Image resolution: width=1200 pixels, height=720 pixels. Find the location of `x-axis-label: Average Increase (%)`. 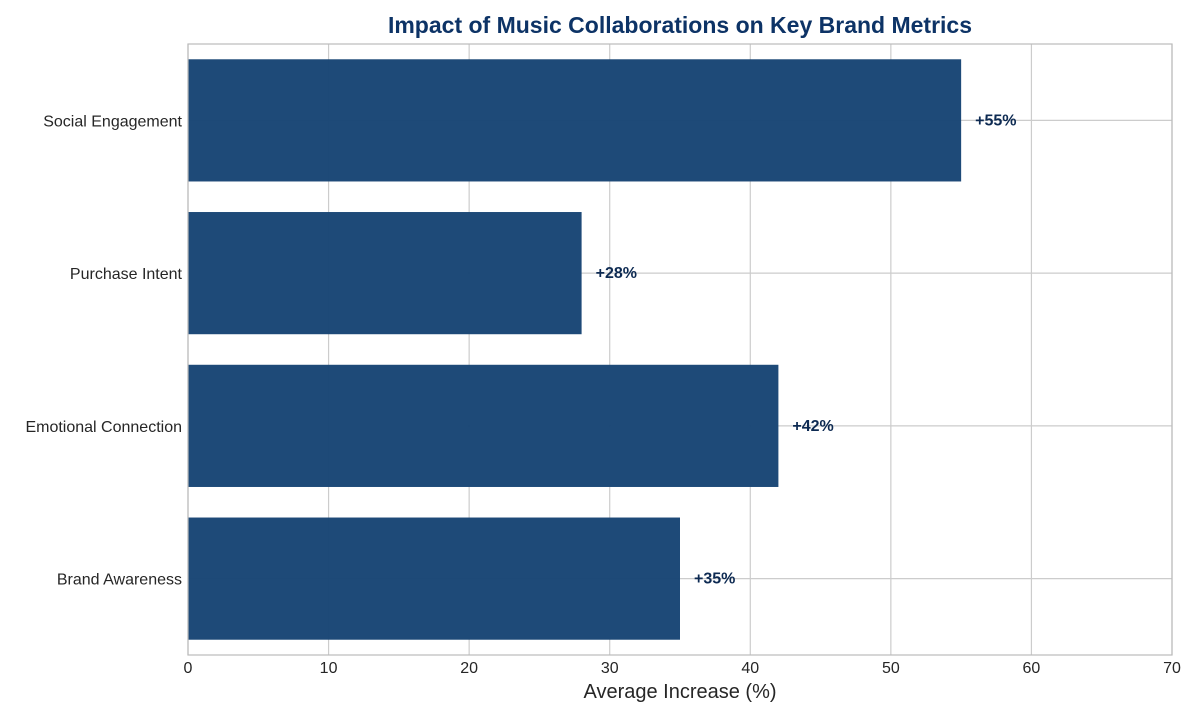

x-axis-label: Average Increase (%) is located at coordinates (679, 692).